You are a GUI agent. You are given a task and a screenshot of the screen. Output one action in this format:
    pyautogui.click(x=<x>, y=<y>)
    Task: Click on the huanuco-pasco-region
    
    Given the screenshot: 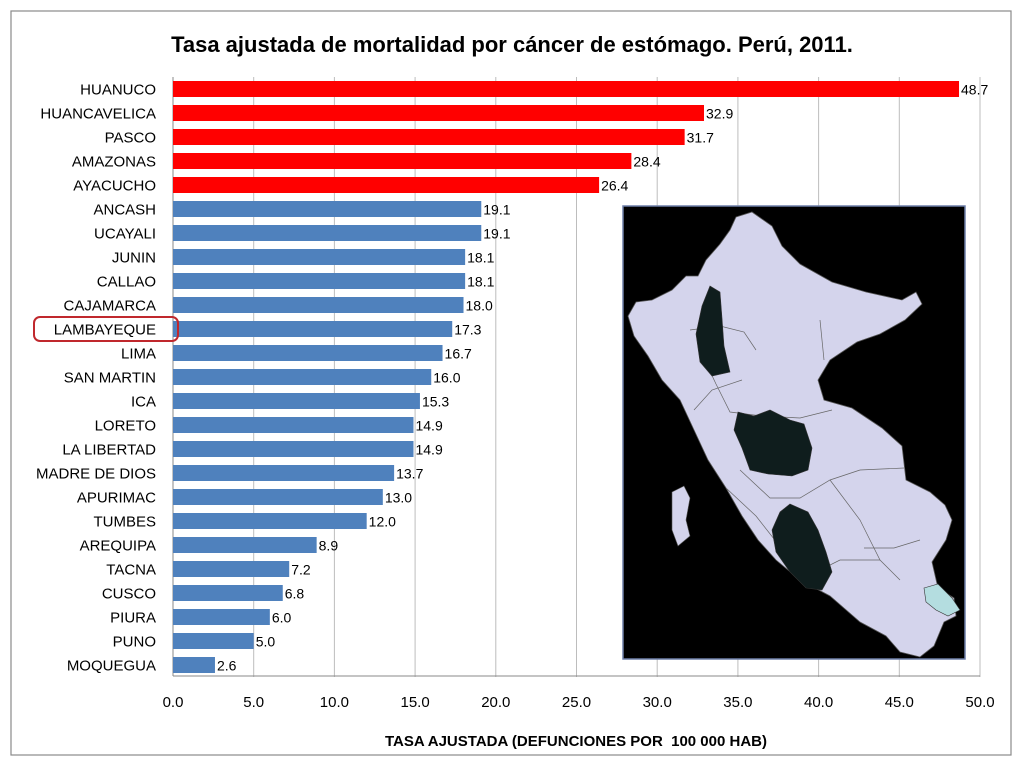 What is the action you would take?
    pyautogui.click(x=773, y=443)
    